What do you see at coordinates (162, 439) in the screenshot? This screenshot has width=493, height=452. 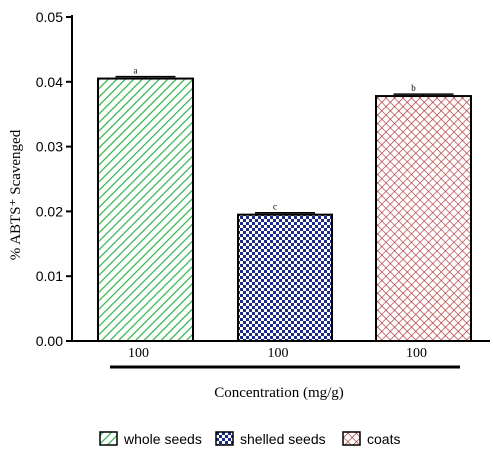 I see `legend-label: whole seeds` at bounding box center [162, 439].